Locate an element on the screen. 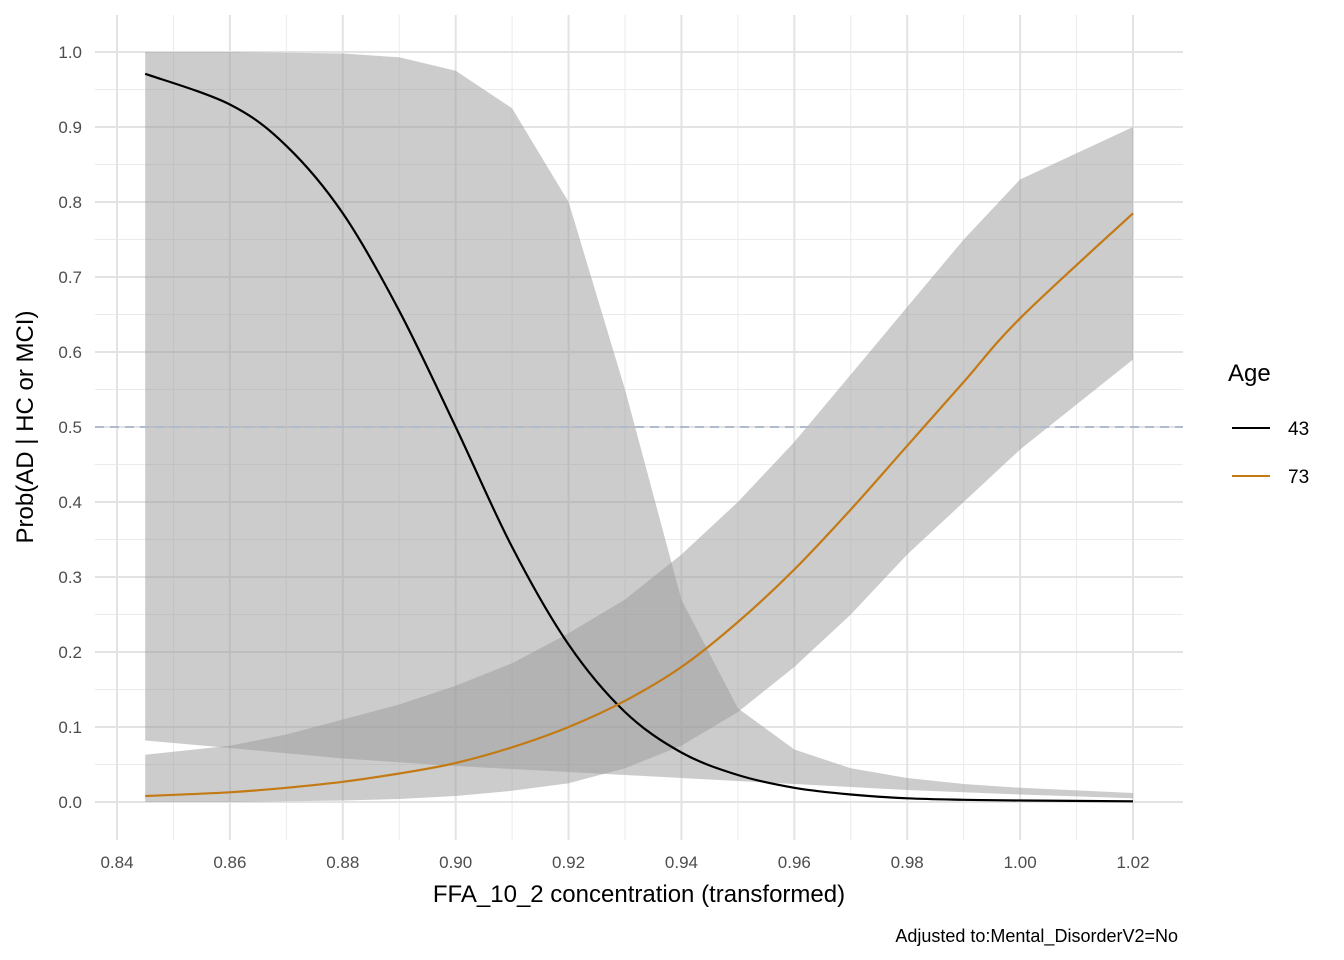 The width and height of the screenshot is (1344, 960). x-tick-labels: 0.84 0.86 0.88 0.90 0.92 0.94 0.96 0.98 1.00 1.02 is located at coordinates (624, 862).